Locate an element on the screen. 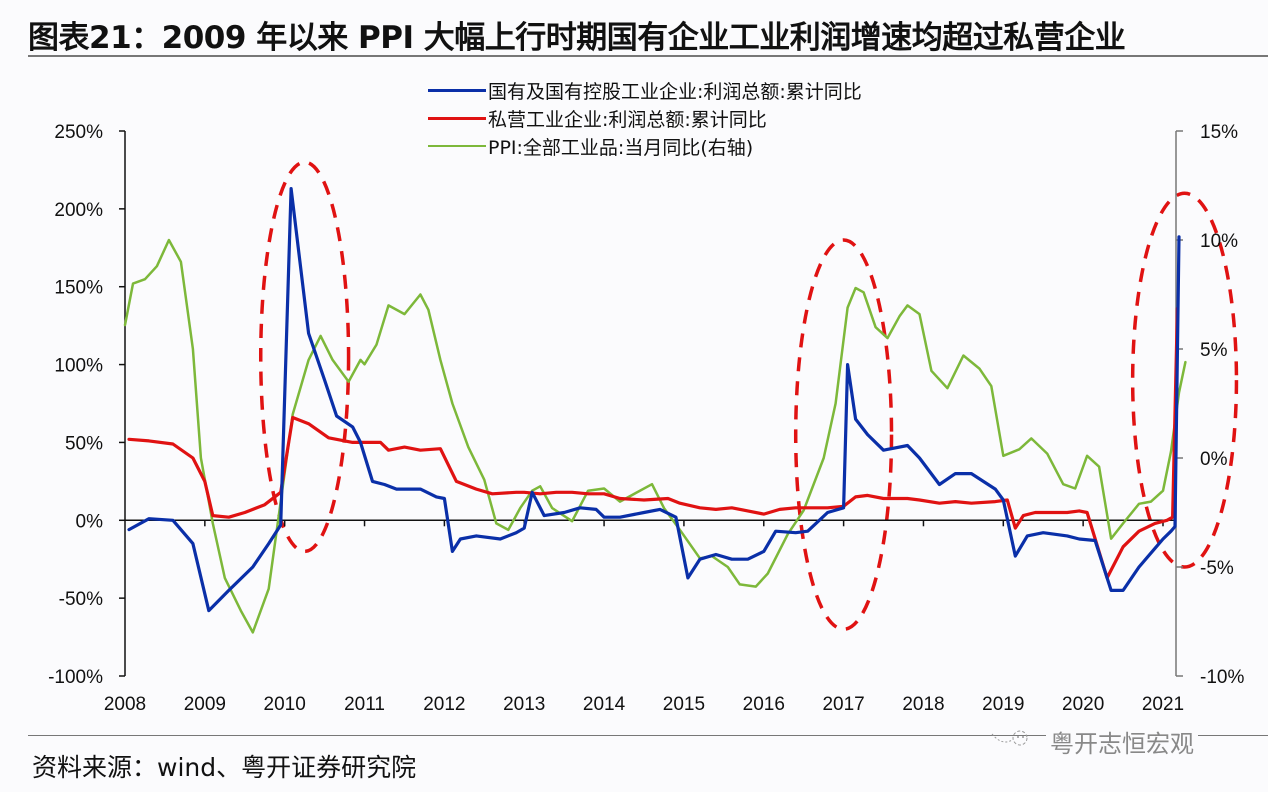 The width and height of the screenshot is (1268, 792). legend-item-private: 私营工业企业:利润总额:累计同比 is located at coordinates (645, 118).